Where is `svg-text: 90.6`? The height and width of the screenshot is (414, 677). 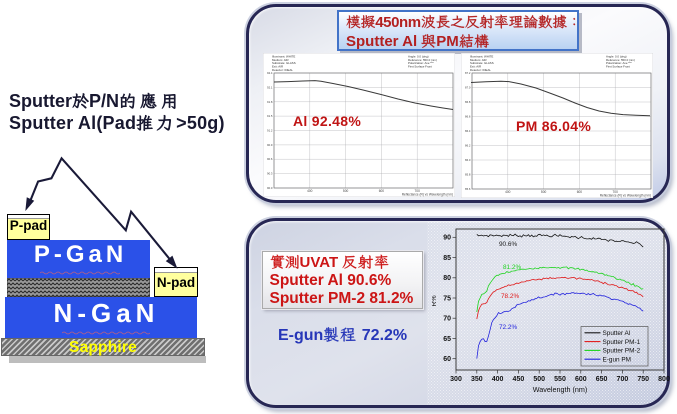 svg-text: 90.6 is located at coordinates (270, 159).